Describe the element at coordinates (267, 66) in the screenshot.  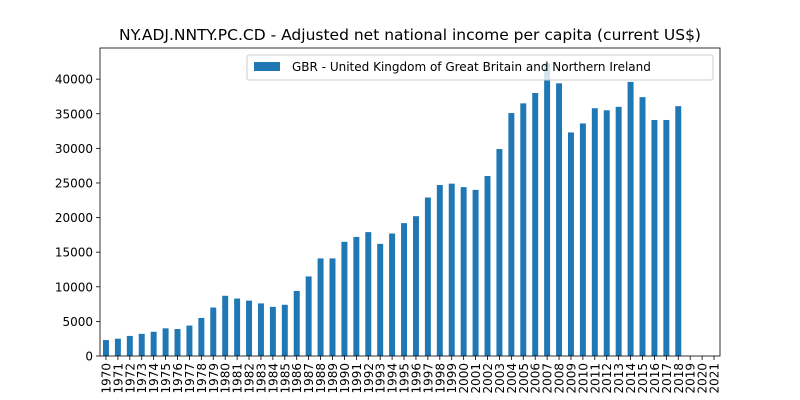
I see `legend-swatch` at that location.